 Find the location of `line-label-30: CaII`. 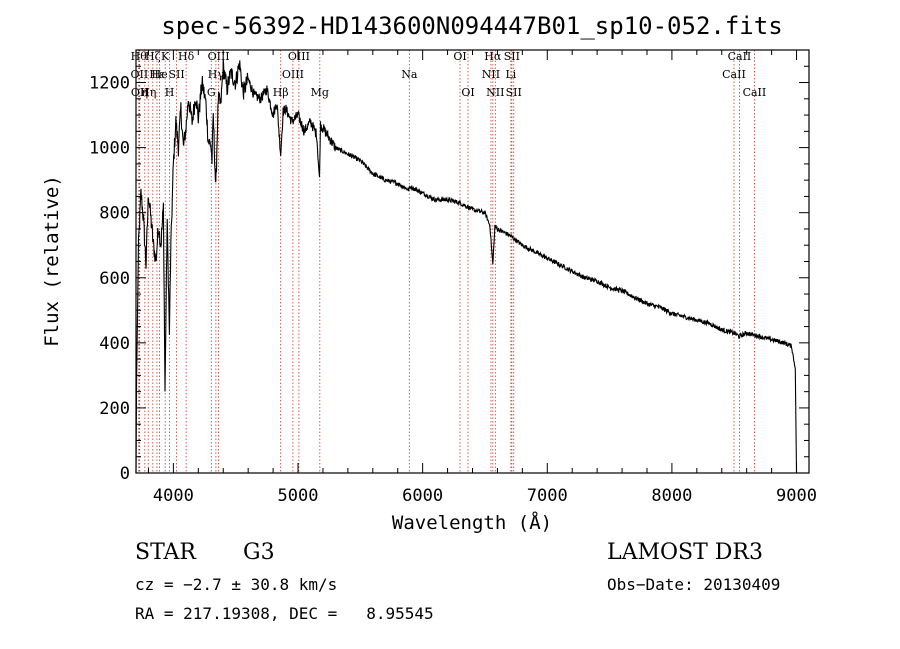

line-label-30: CaII is located at coordinates (755, 92).